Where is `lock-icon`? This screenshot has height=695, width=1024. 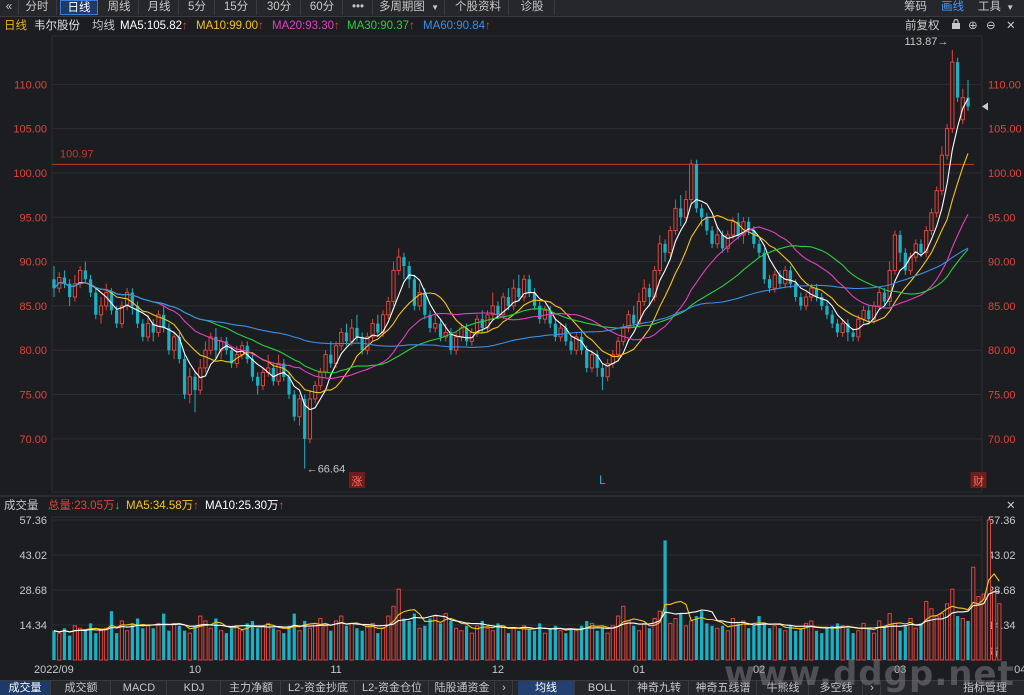
lock-icon is located at coordinates (956, 26).